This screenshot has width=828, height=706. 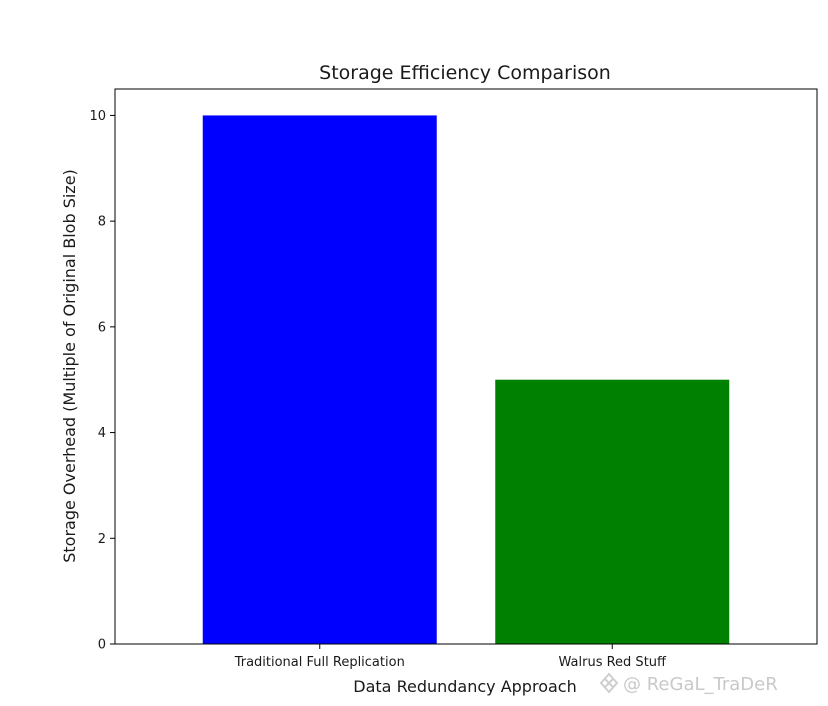 I want to click on x-tick-label-1: Walrus Red Stuff, so click(x=613, y=662).